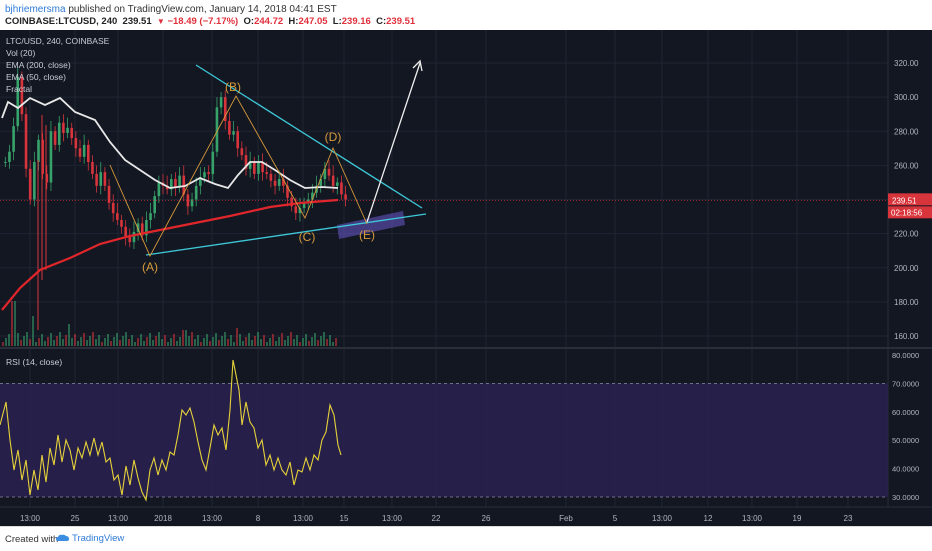  What do you see at coordinates (160, 21) in the screenshot?
I see `down-arrow-icon: ▼` at bounding box center [160, 21].